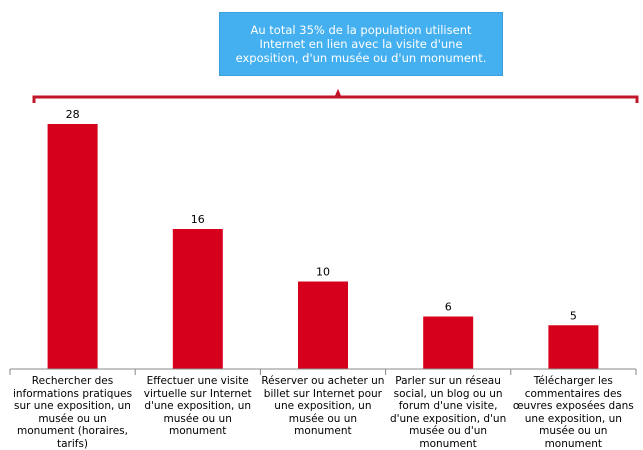 The height and width of the screenshot is (450, 643). What do you see at coordinates (448, 307) in the screenshot?
I see `bar-value-label: 6` at bounding box center [448, 307].